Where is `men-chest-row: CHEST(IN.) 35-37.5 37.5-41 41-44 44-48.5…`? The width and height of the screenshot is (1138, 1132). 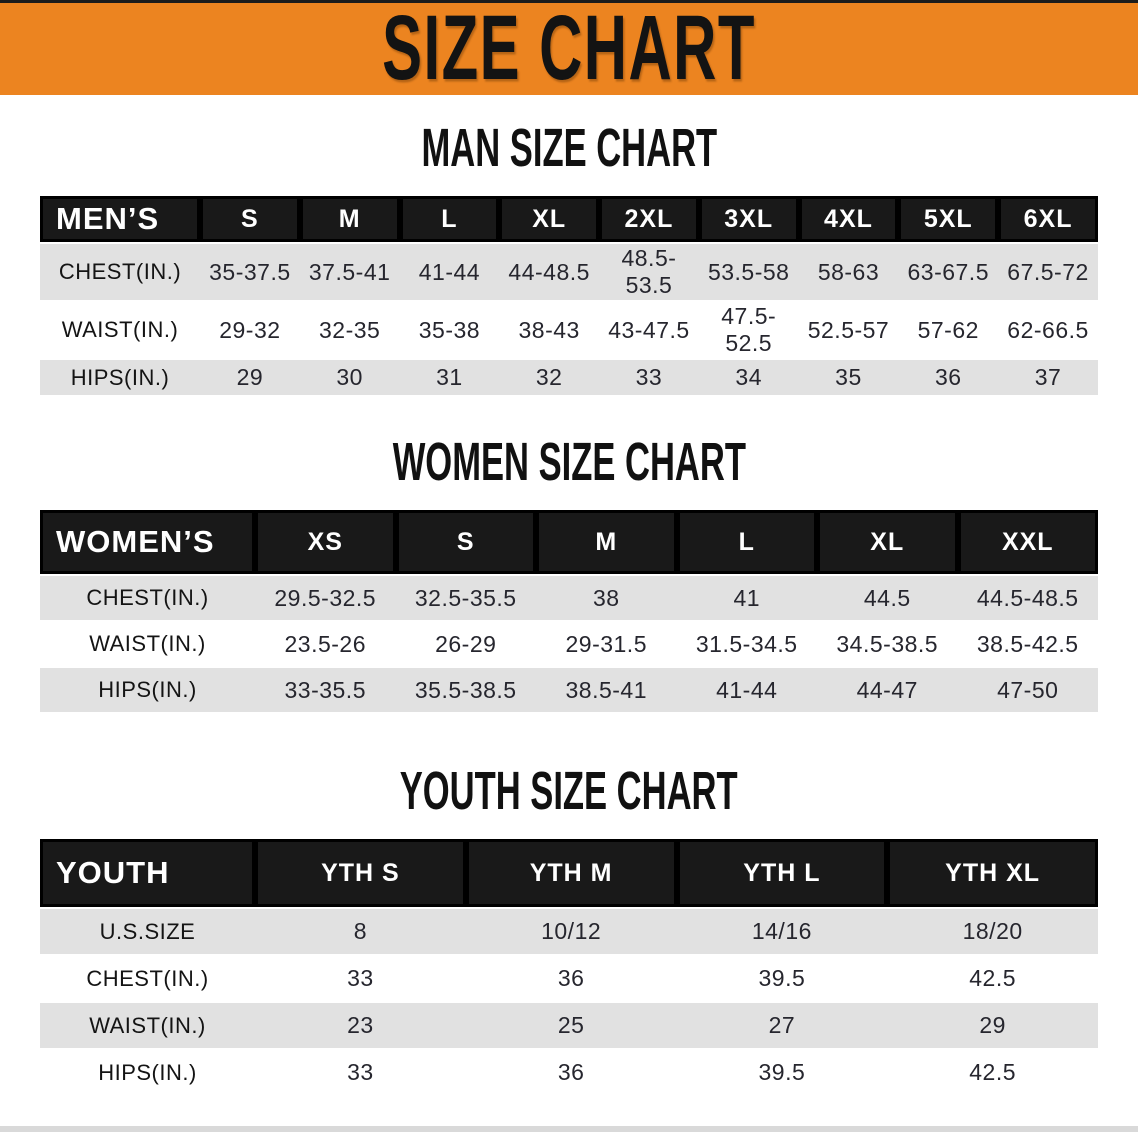 men-chest-row: CHEST(IN.) 35-37.5 37.5-41 41-44 44-48.5… is located at coordinates (569, 272).